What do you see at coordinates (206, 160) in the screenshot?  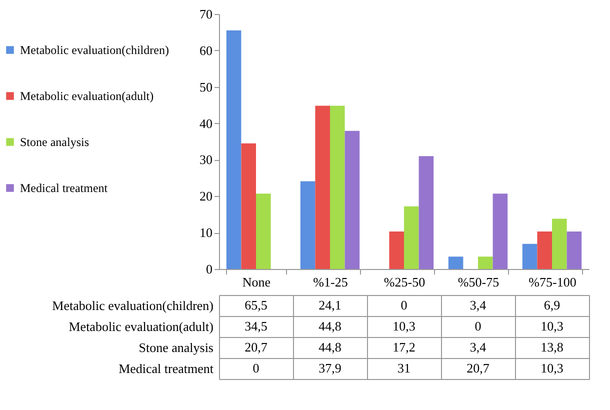 I see `y-tick-label: 30` at bounding box center [206, 160].